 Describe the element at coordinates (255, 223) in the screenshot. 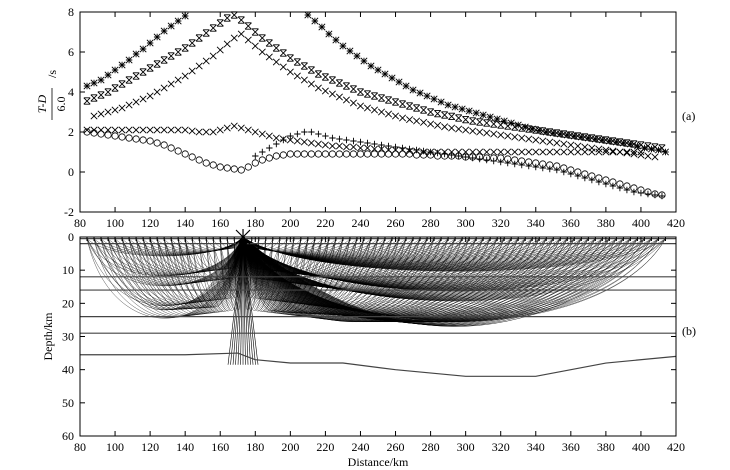

I see `x-tick-label: 180` at that location.